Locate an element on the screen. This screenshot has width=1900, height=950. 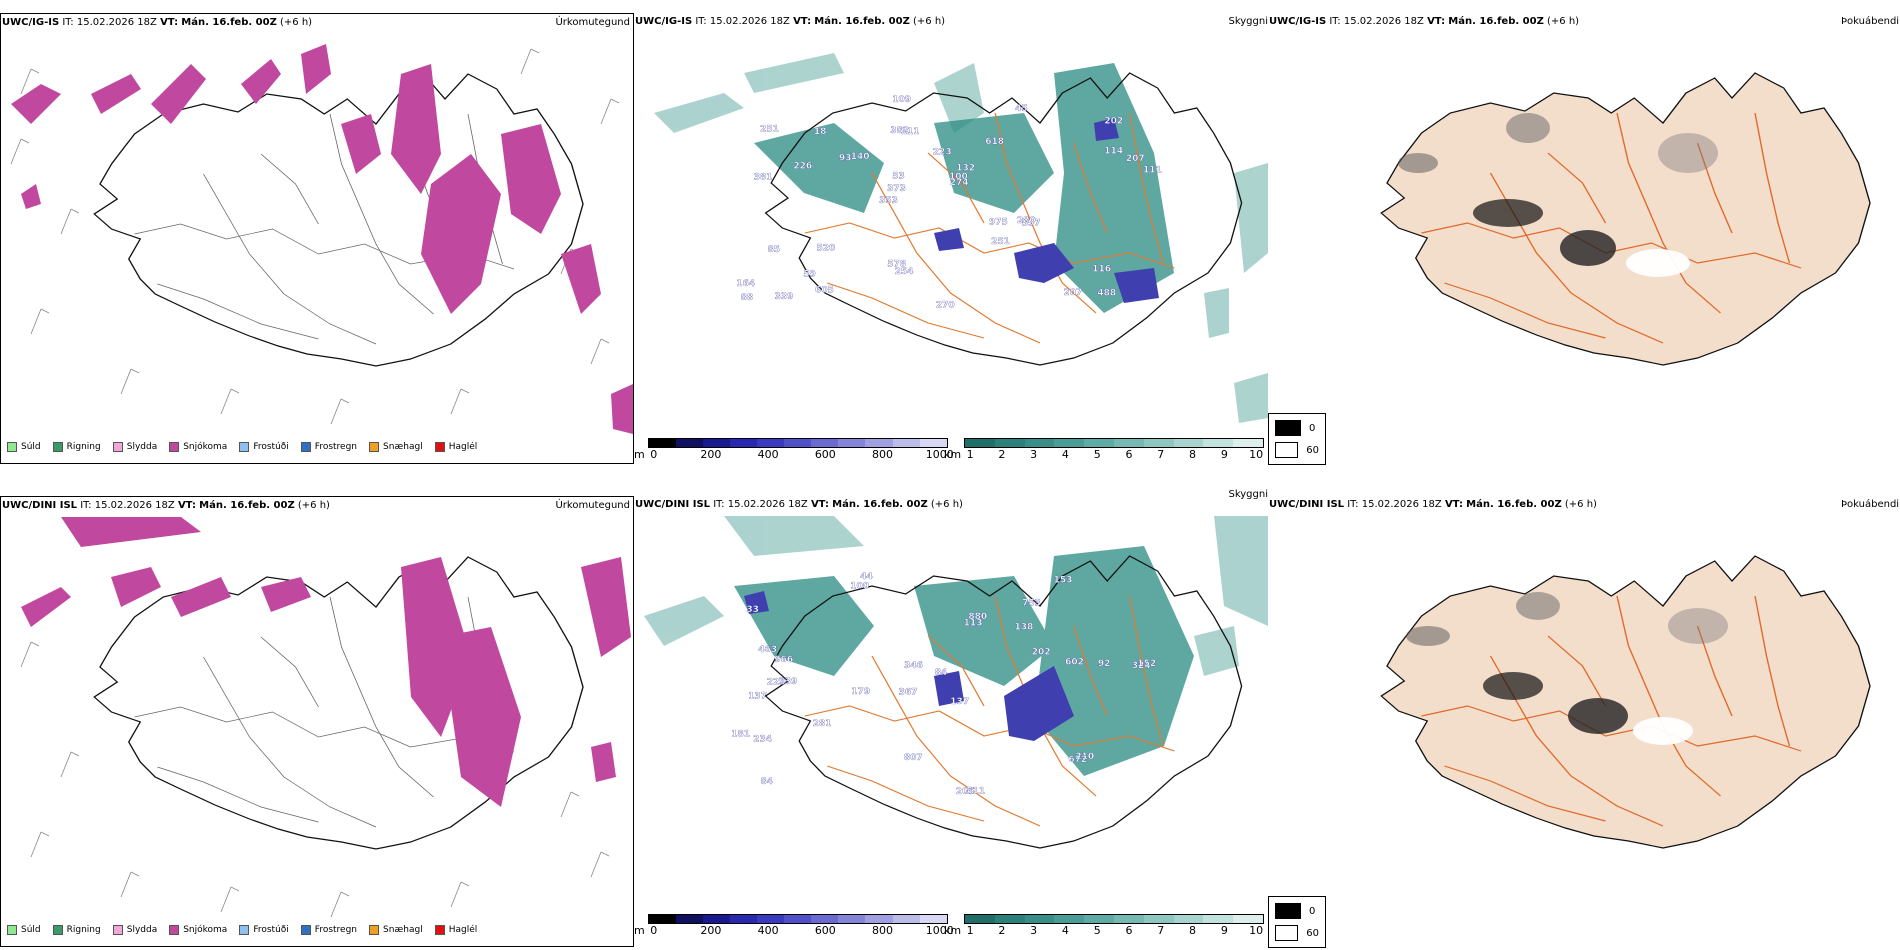
ceiling-label: 281 is located at coordinates (822, 724).